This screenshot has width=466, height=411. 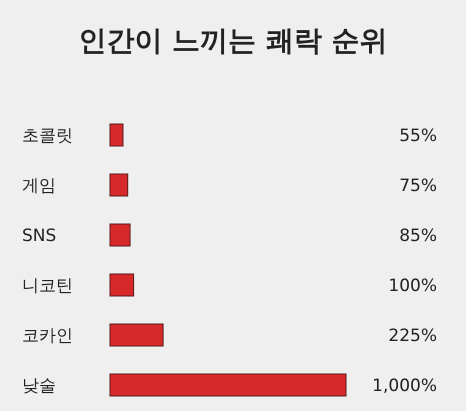 What do you see at coordinates (418, 136) in the screenshot?
I see `data-label: 55%` at bounding box center [418, 136].